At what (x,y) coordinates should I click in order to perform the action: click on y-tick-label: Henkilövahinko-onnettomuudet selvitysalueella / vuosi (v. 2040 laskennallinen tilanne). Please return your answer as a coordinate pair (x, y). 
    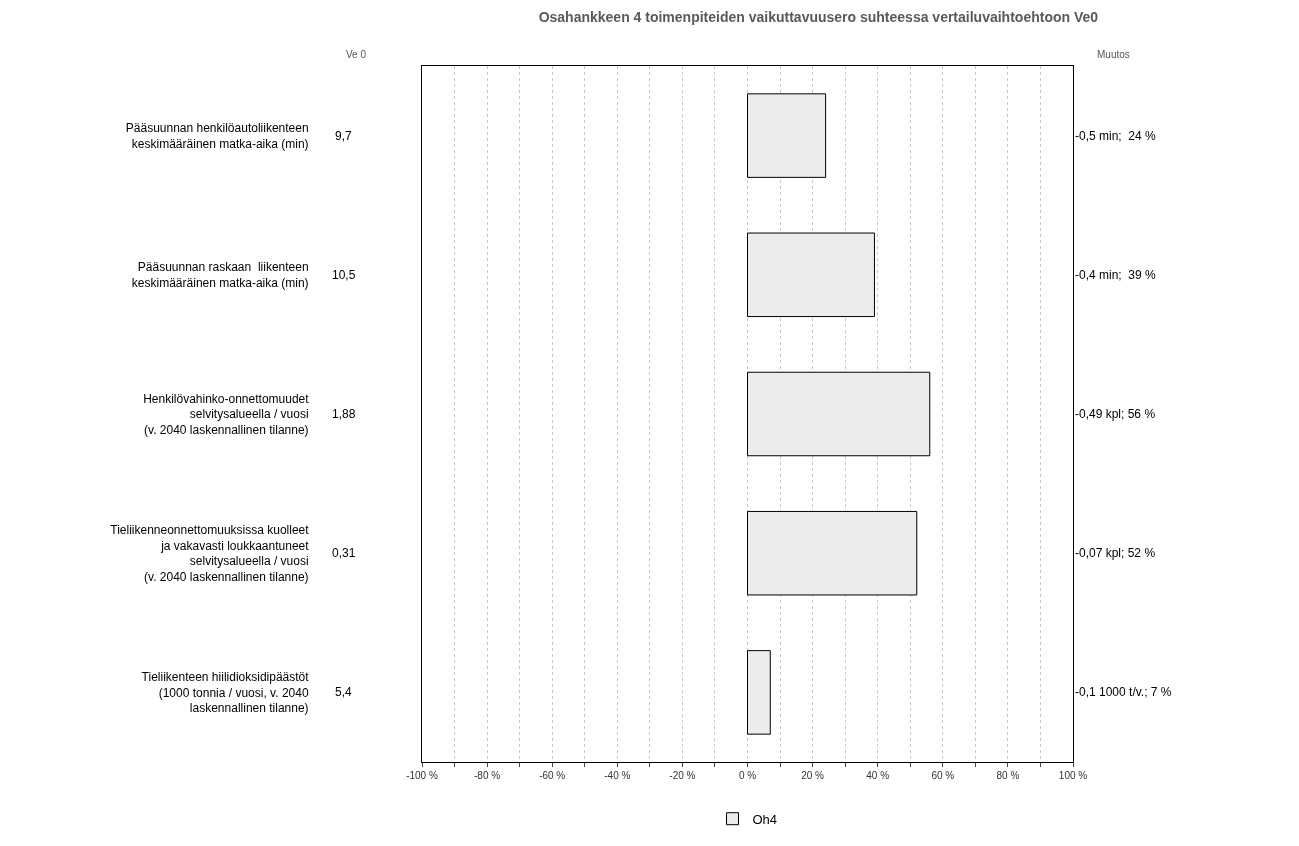
    Looking at the image, I should click on (226, 414).